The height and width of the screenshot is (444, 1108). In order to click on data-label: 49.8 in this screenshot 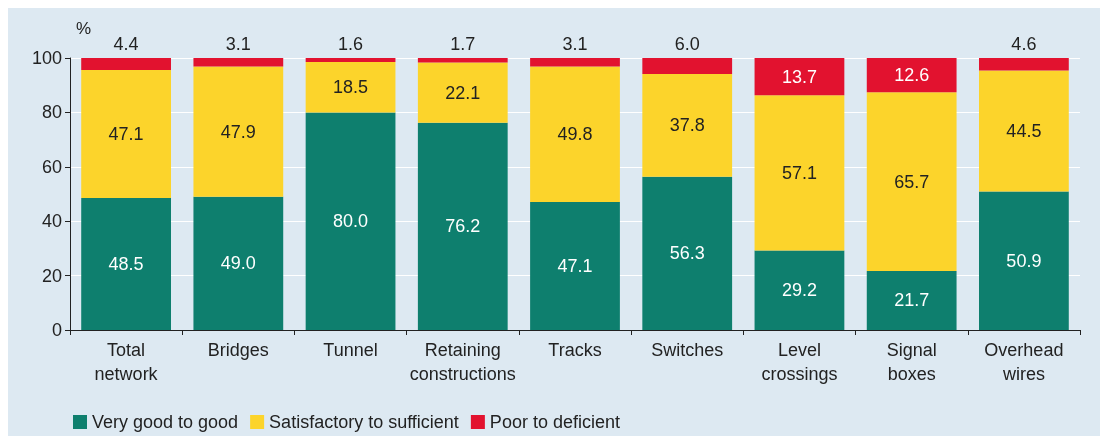, I will do `click(575, 134)`.